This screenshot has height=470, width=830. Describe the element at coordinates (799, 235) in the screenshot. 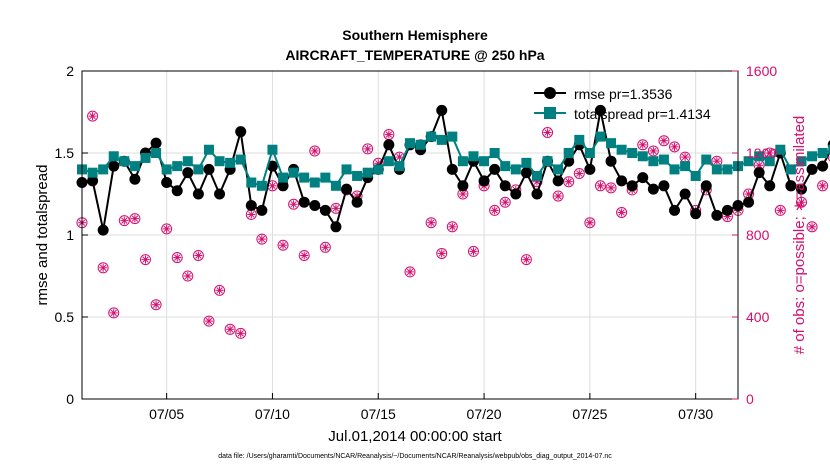

I see `y2-axis-label: # of obs: o=possible; ∗=assimilated` at that location.